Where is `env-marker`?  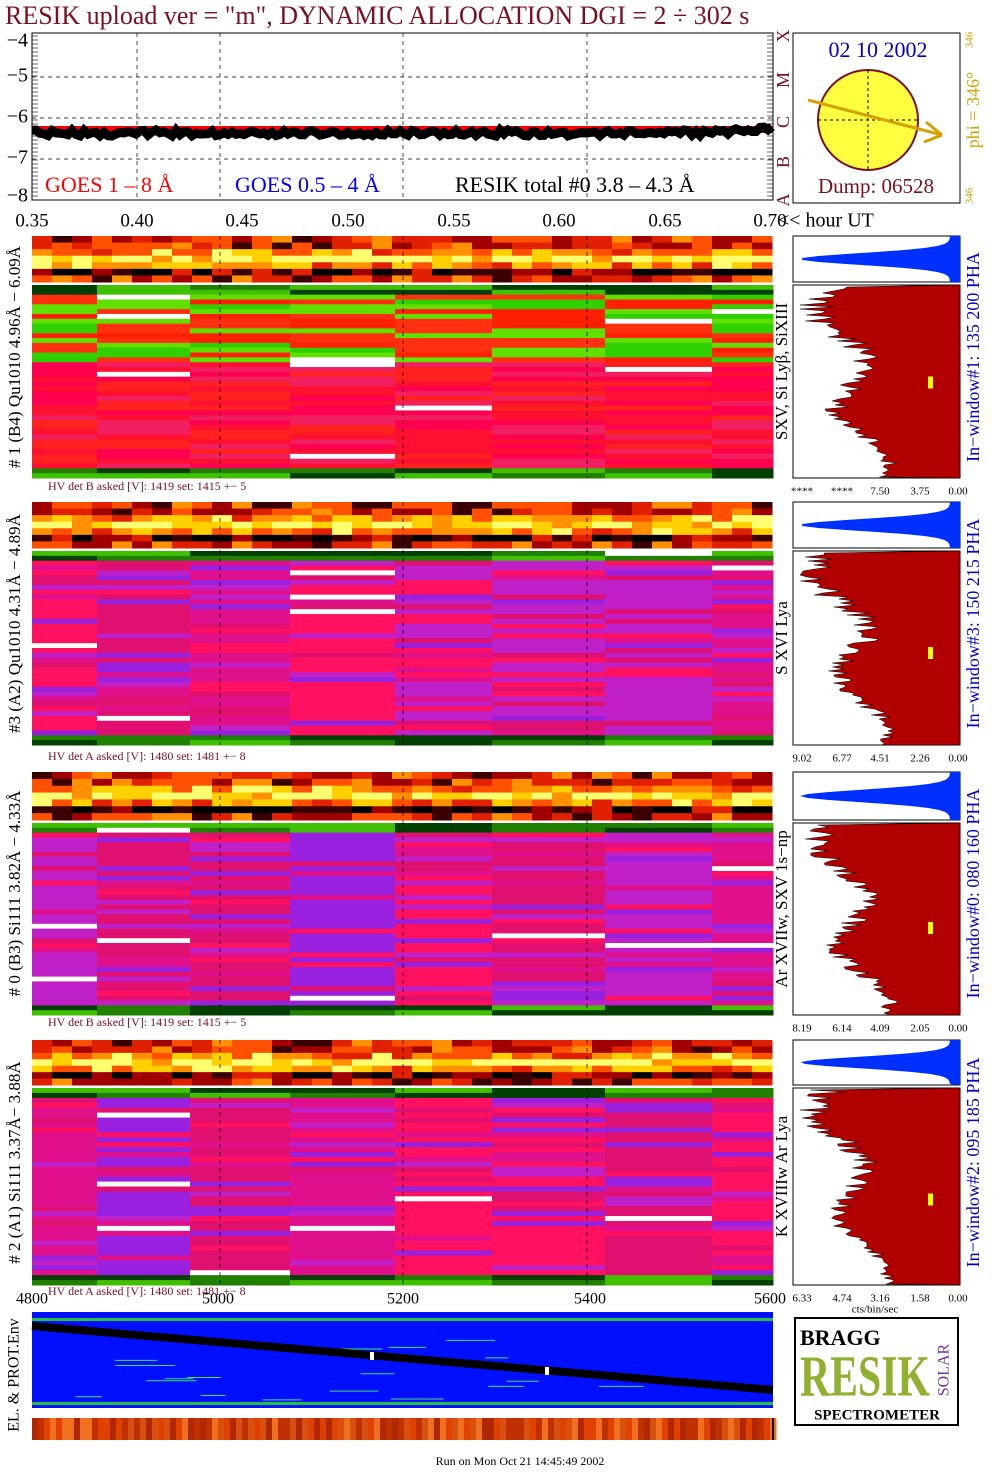 env-marker is located at coordinates (547, 1371).